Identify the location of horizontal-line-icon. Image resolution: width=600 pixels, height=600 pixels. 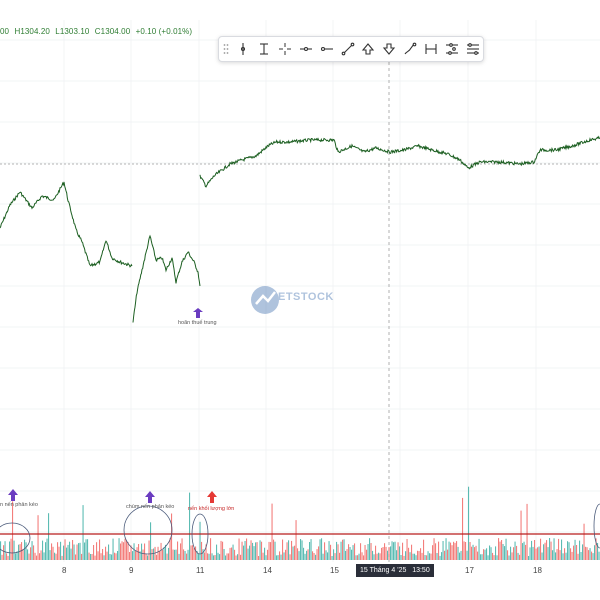
(305, 49).